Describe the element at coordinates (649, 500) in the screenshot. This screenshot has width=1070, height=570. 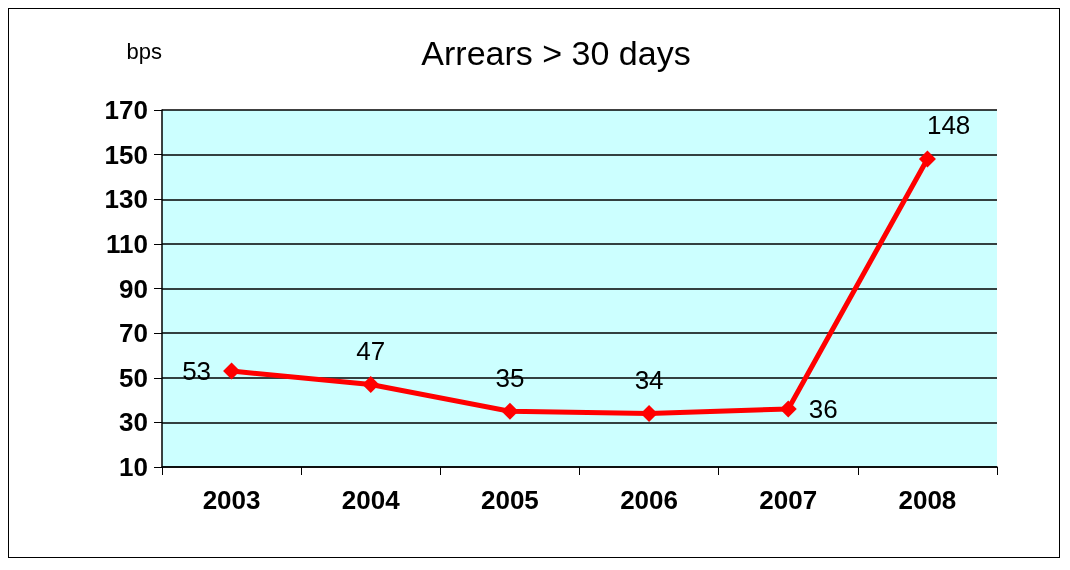
I see `x-tick-label: 2006` at that location.